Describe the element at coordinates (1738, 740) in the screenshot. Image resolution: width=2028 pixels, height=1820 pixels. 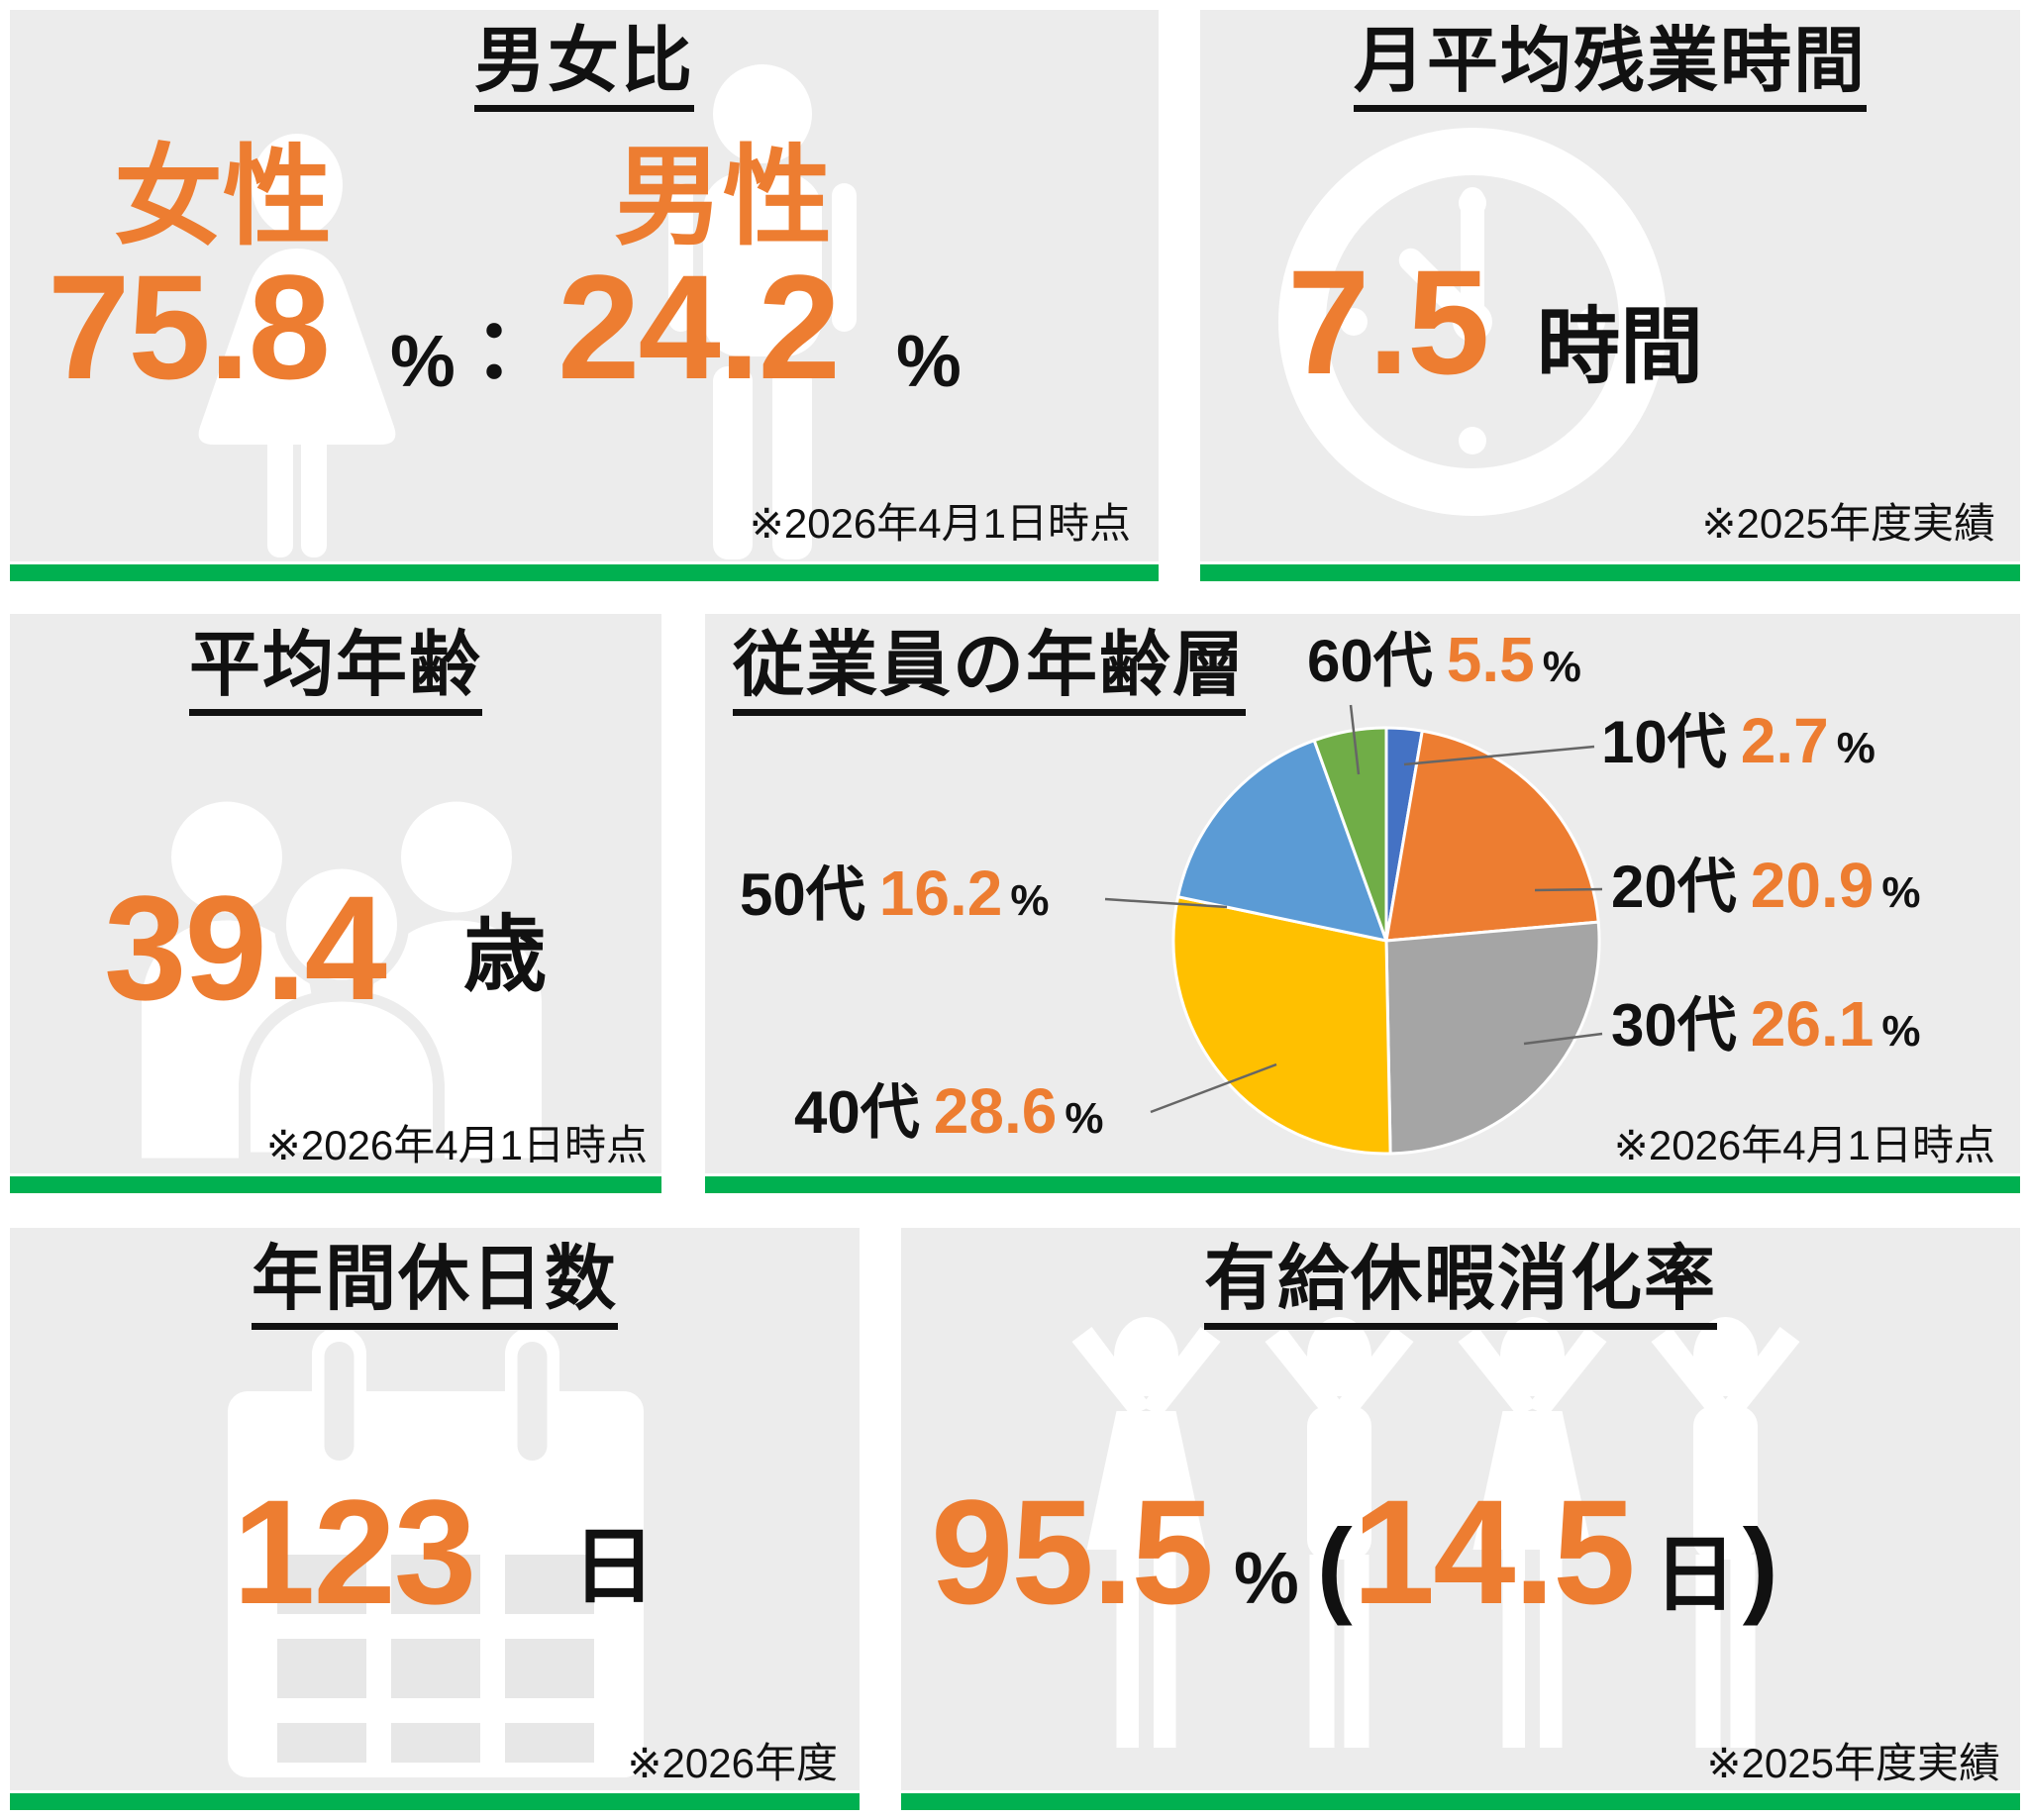
I see `pie-label-10代: 10代 2.7%` at that location.